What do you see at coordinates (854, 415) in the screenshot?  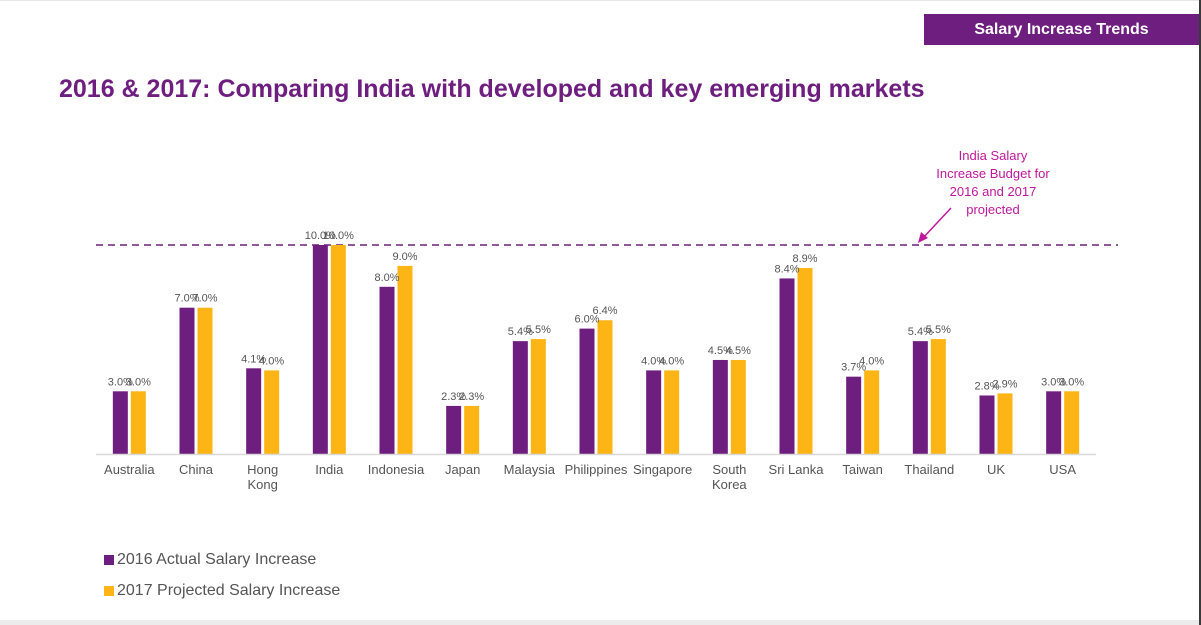 I see `bar-2016-taiwan` at bounding box center [854, 415].